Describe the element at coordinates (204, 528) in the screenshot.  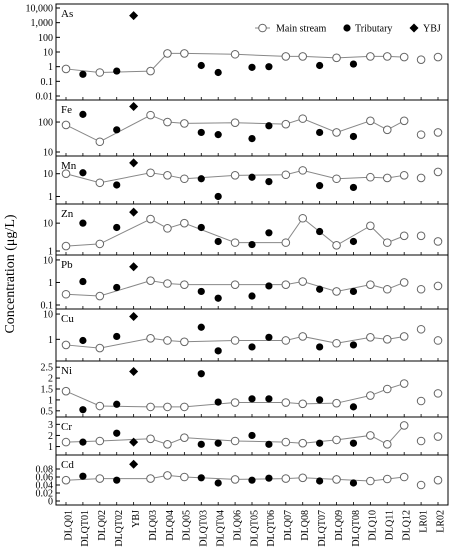
I see `x-tick-label: DLQT03` at that location.